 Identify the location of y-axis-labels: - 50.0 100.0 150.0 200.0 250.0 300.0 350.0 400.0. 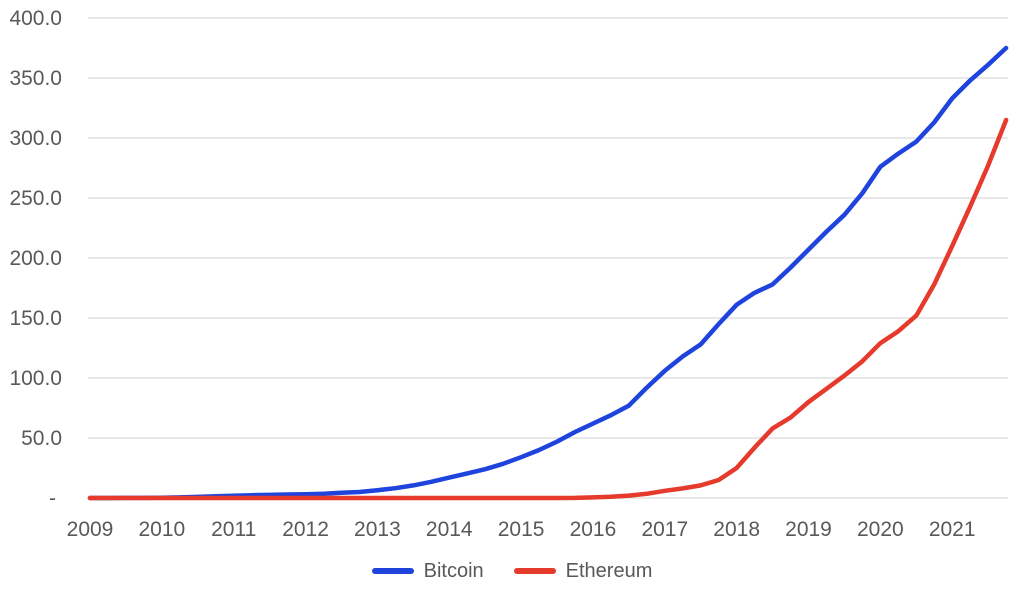
(35, 258).